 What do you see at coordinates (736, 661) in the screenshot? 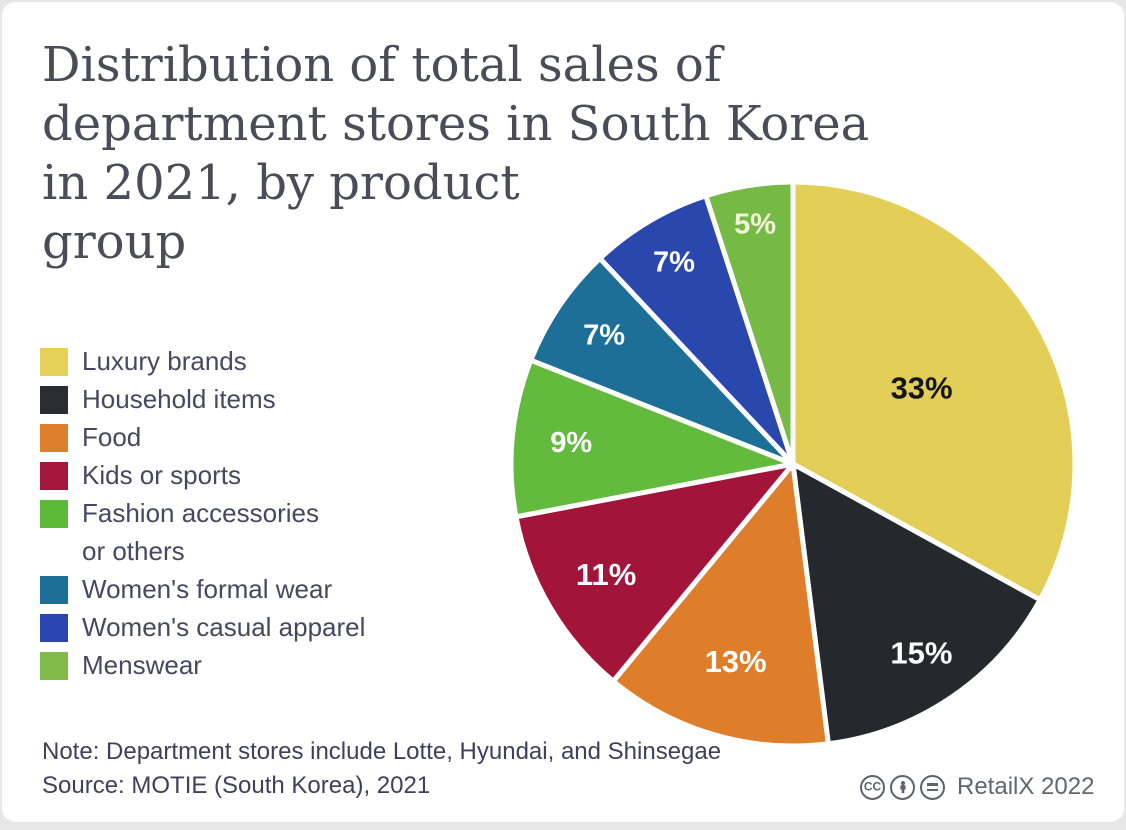
I see `pie-slice-percent-label: 13%` at bounding box center [736, 661].